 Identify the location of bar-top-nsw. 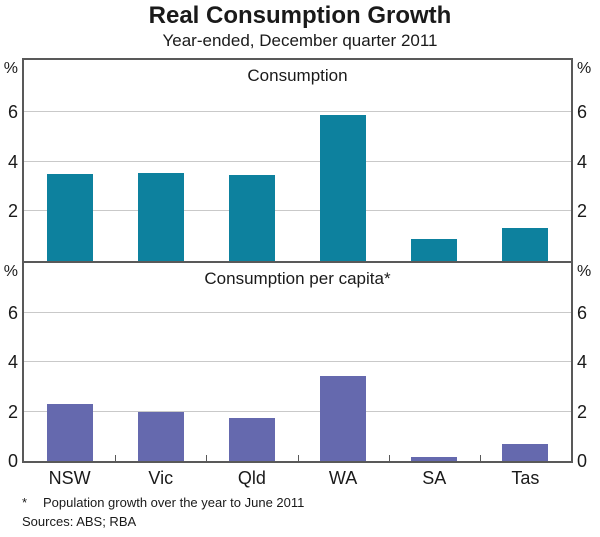
(69, 217).